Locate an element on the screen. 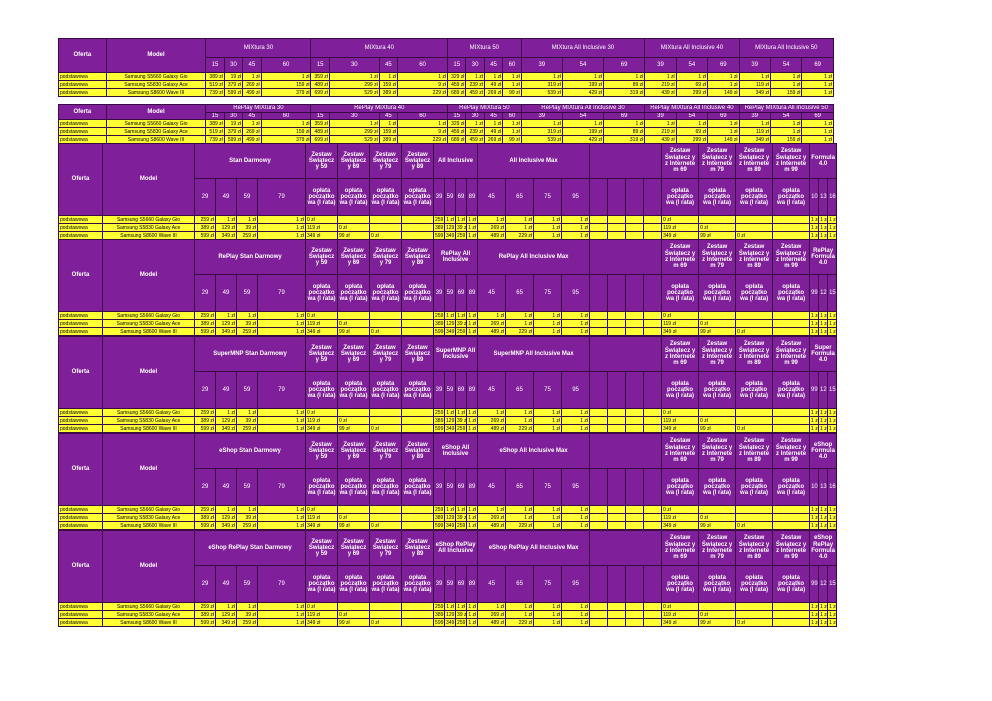 Image resolution: width=992 pixels, height=701 pixels. stan-column-header: 59 is located at coordinates (247, 293).